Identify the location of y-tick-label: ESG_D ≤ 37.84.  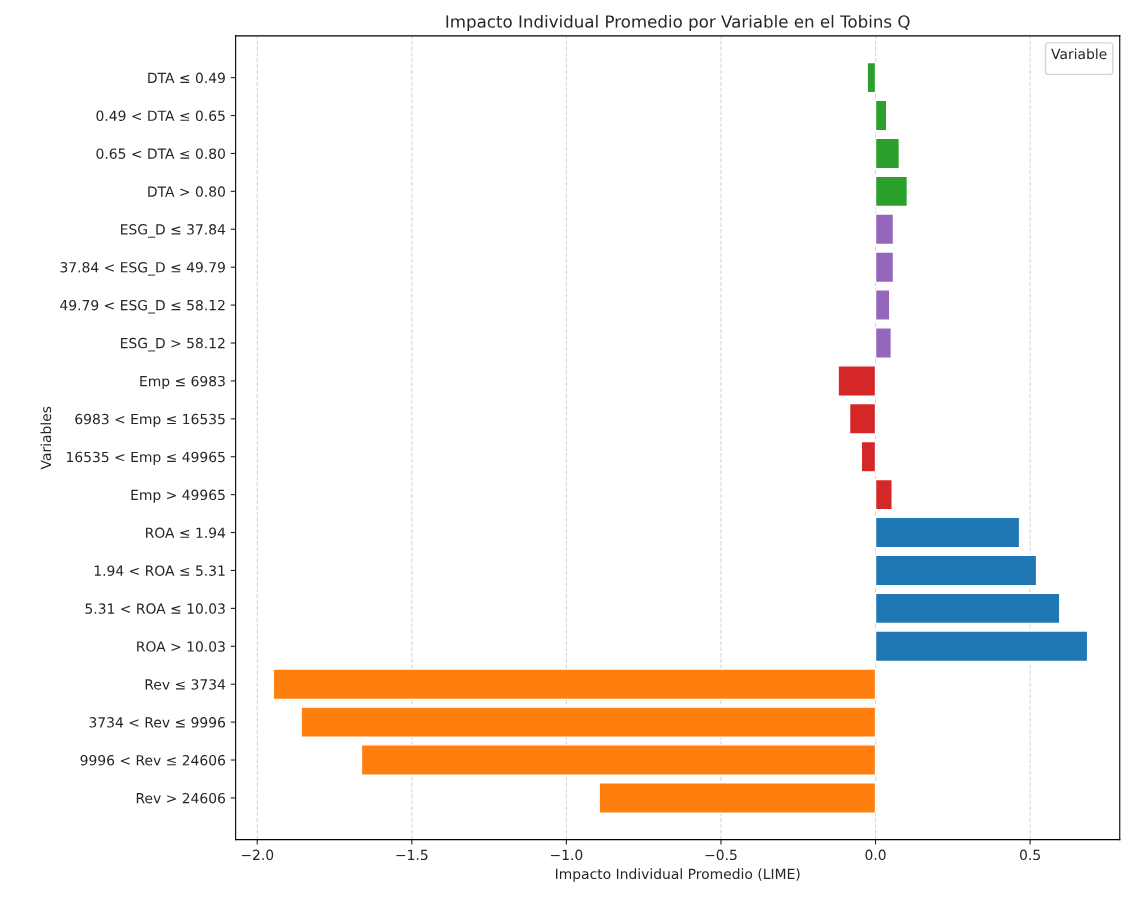
(173, 231).